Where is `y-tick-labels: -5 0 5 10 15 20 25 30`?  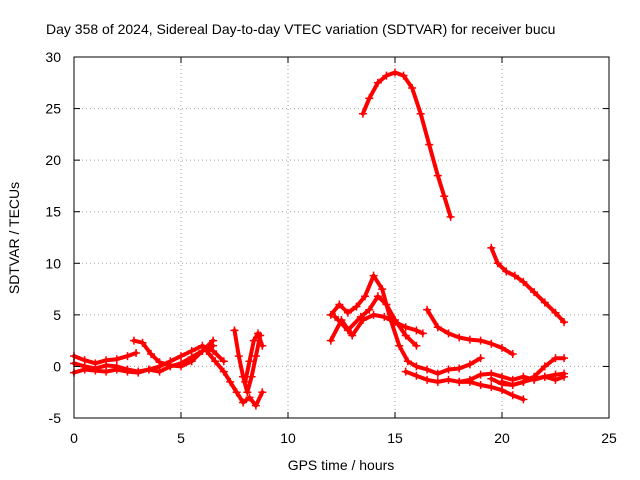
y-tick-labels: -5 0 5 10 15 20 25 30 is located at coordinates (53, 237).